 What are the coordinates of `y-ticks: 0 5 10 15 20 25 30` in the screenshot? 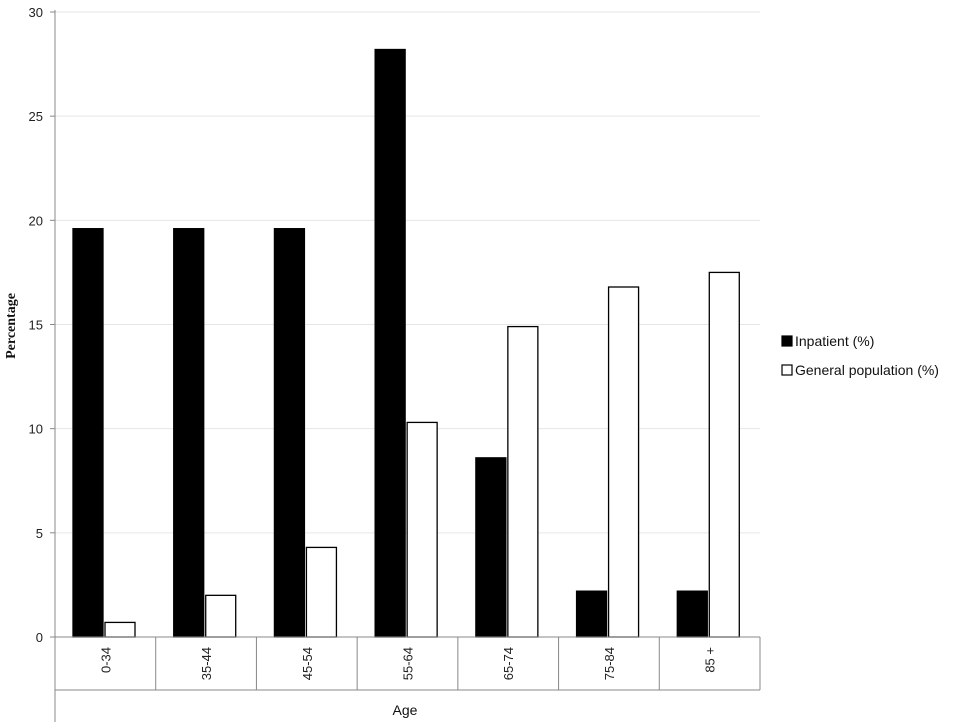 It's located at (42, 325).